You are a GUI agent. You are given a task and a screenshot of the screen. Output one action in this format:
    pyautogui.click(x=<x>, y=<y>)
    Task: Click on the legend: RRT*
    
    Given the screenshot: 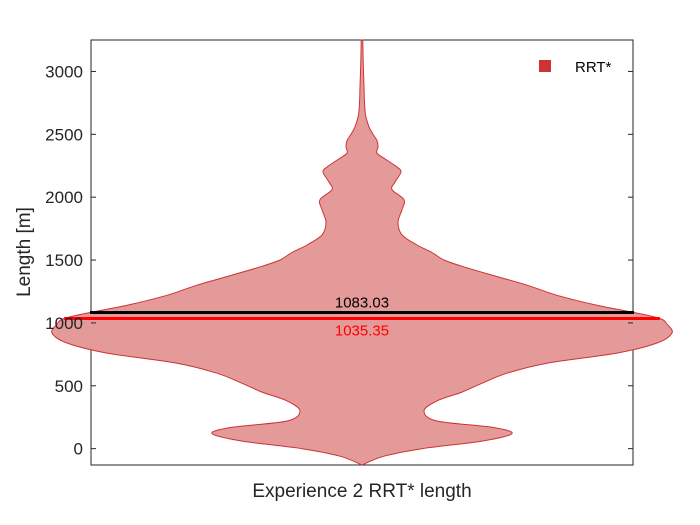 What is the action you would take?
    pyautogui.click(x=575, y=67)
    